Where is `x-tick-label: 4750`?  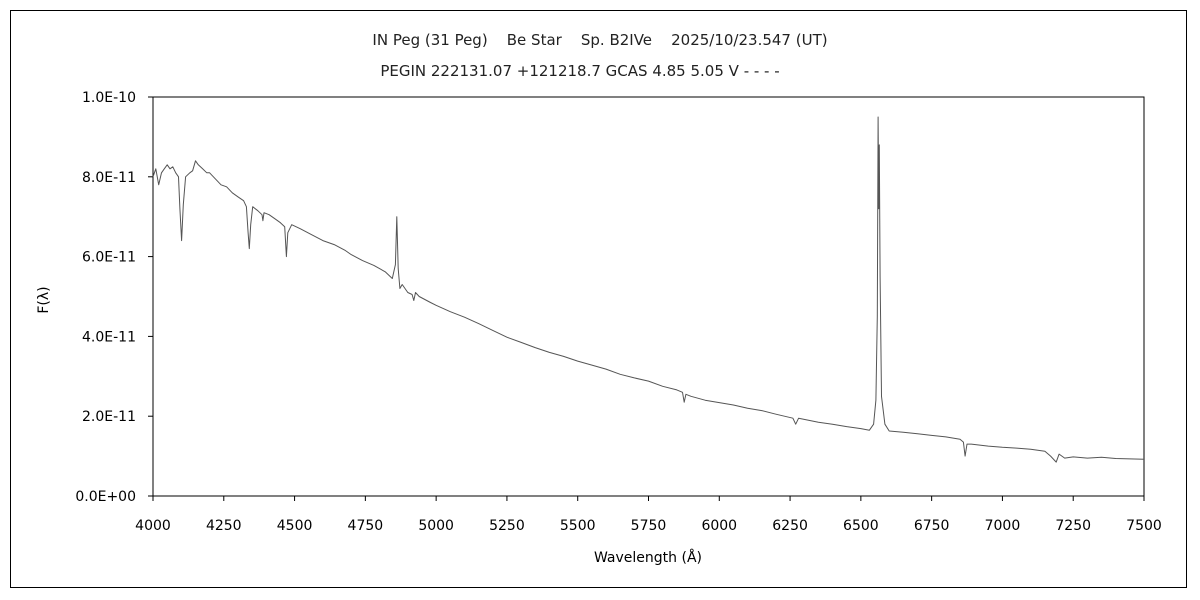
x-tick-label: 4750 is located at coordinates (366, 526).